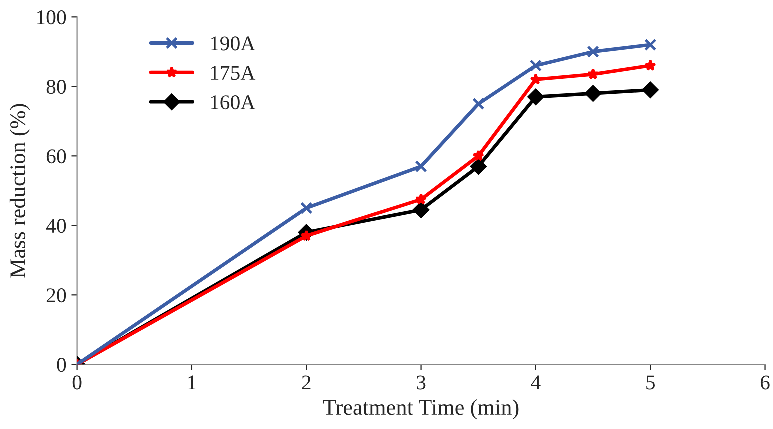 The height and width of the screenshot is (429, 773). Describe the element at coordinates (233, 73) in the screenshot. I see `legend-label: 175A` at that location.